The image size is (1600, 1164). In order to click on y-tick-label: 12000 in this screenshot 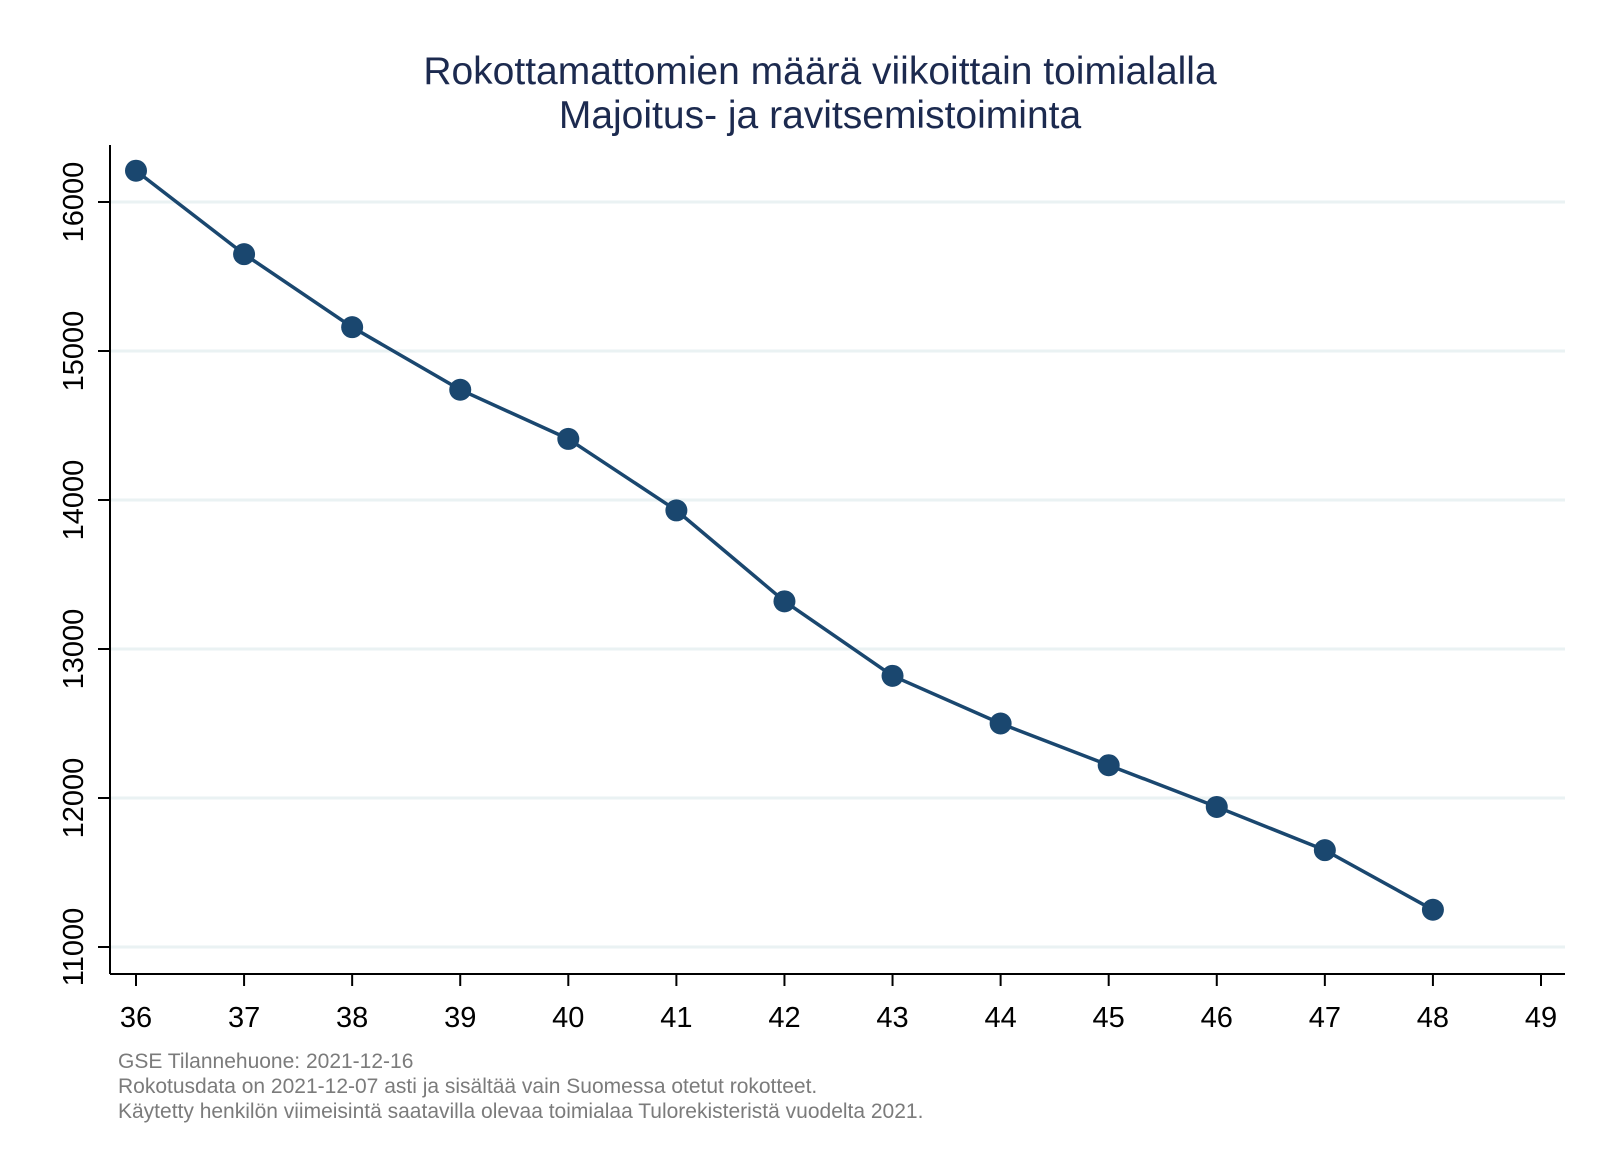, I will do `click(74, 798)`.